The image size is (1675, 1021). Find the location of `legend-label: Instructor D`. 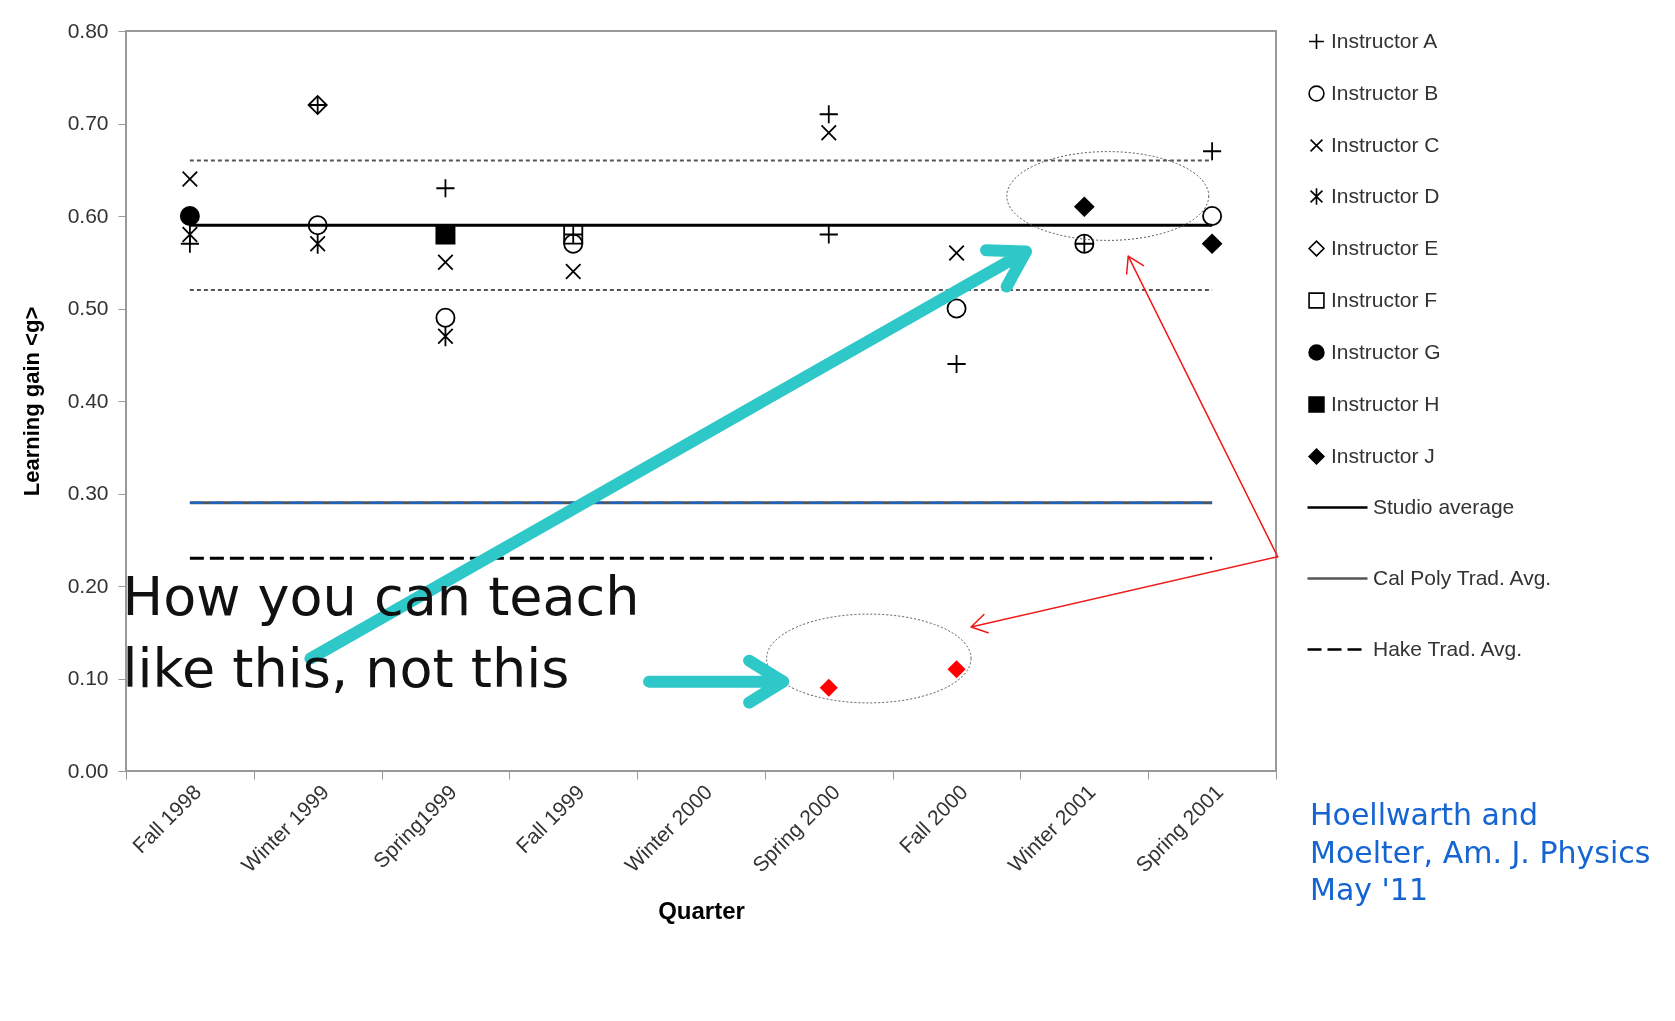

legend-label: Instructor D is located at coordinates (1385, 195).